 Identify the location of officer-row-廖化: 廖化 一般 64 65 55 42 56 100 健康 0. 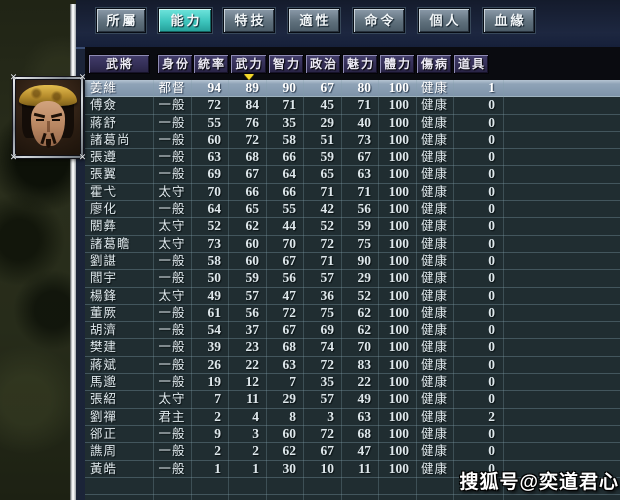
(352, 210).